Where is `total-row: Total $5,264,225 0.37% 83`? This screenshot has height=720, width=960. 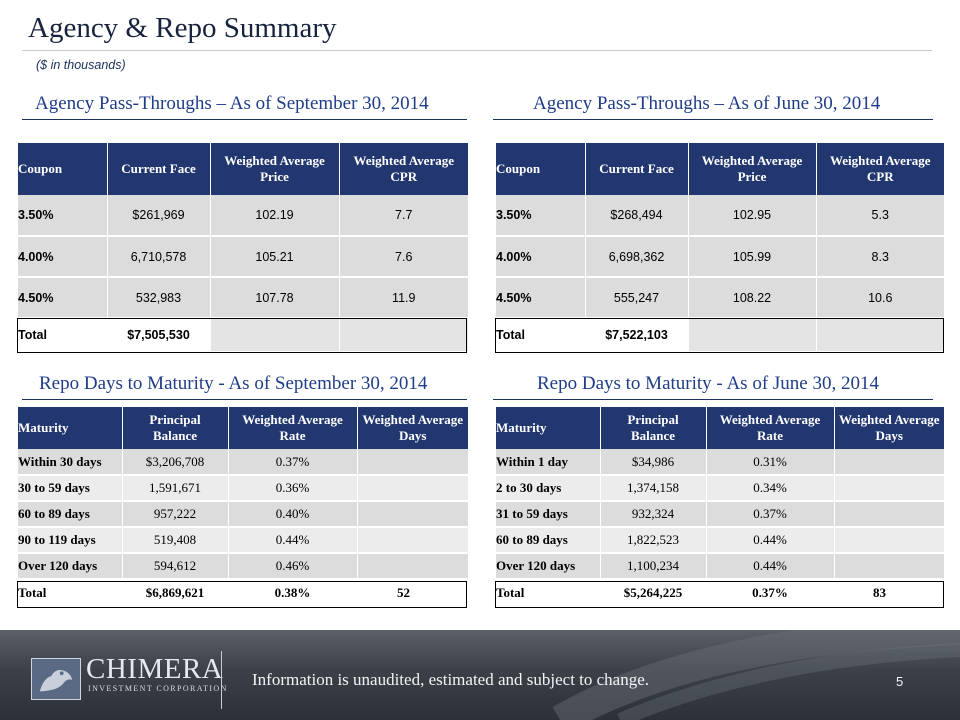
total-row: Total $5,264,225 0.37% 83 is located at coordinates (720, 592).